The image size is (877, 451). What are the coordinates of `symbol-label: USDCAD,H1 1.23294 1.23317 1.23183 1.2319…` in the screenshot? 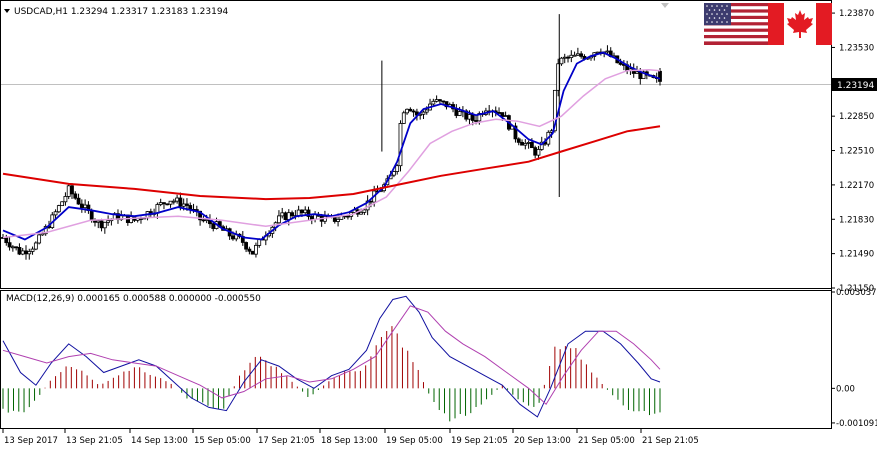 It's located at (121, 12).